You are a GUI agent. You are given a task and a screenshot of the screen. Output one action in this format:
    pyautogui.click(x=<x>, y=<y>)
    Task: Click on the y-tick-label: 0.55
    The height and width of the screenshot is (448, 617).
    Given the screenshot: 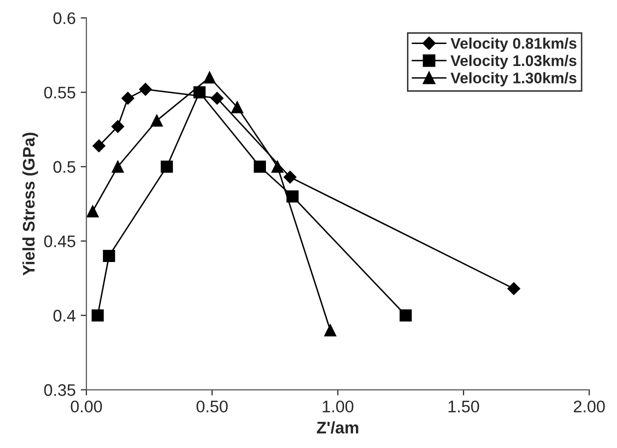 What is the action you would take?
    pyautogui.click(x=60, y=92)
    